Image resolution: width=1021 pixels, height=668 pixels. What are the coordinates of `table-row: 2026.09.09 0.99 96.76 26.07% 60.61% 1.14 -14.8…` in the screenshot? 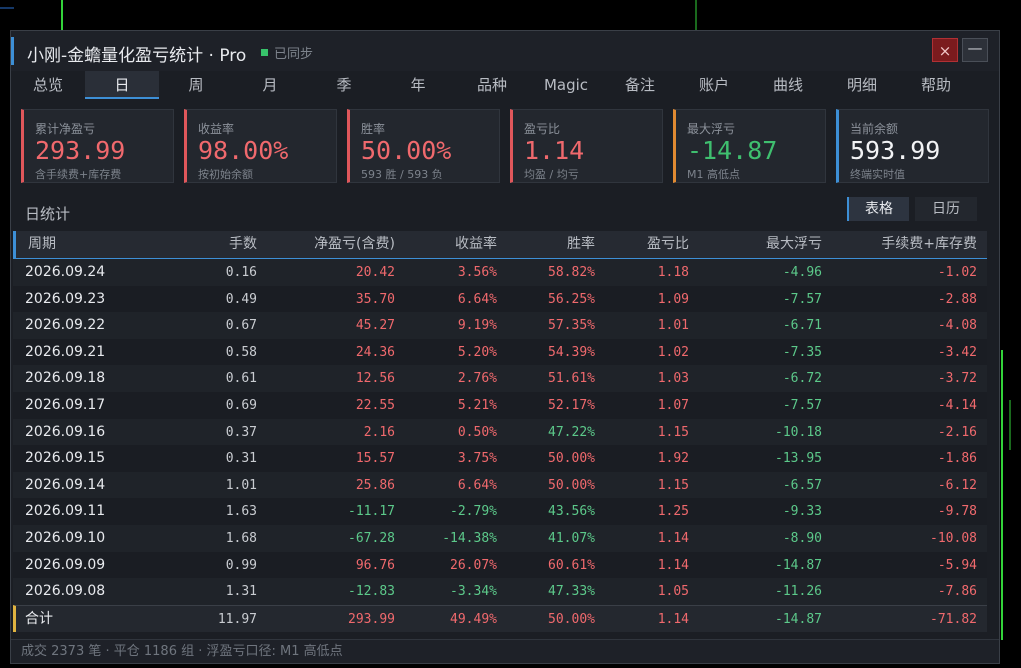 It's located at (500, 565).